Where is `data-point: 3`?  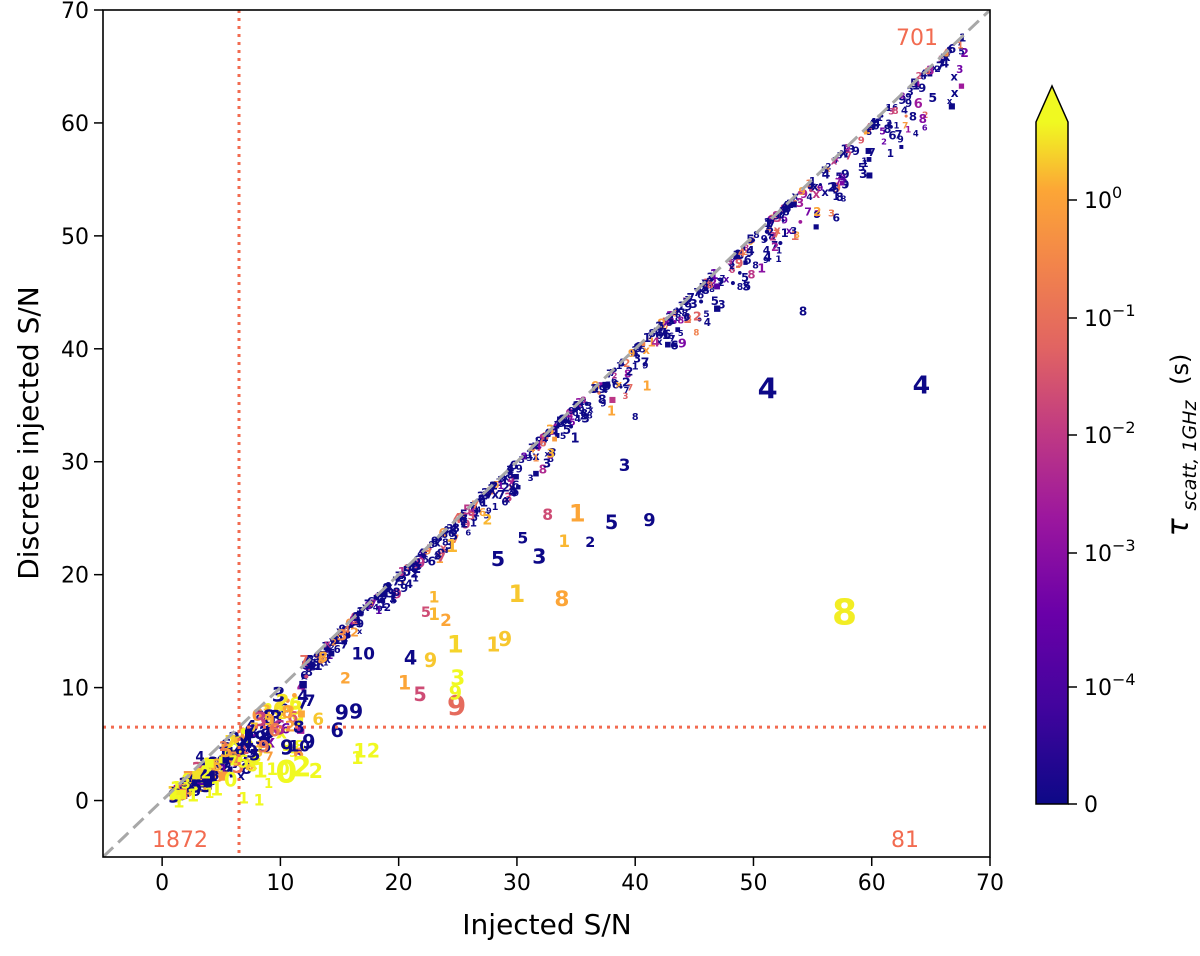 data-point: 3 is located at coordinates (186, 785).